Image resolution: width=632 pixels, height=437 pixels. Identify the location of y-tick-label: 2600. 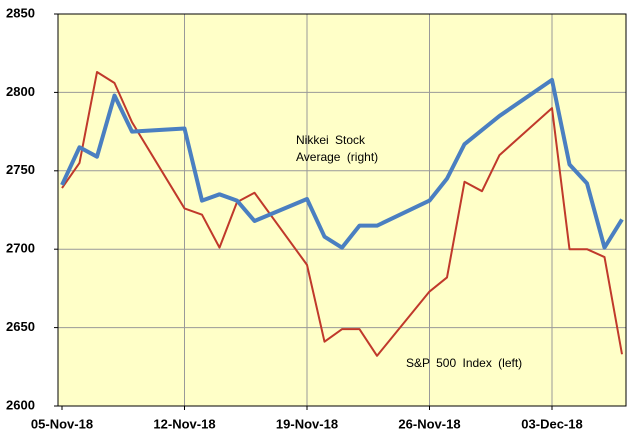
(20, 404).